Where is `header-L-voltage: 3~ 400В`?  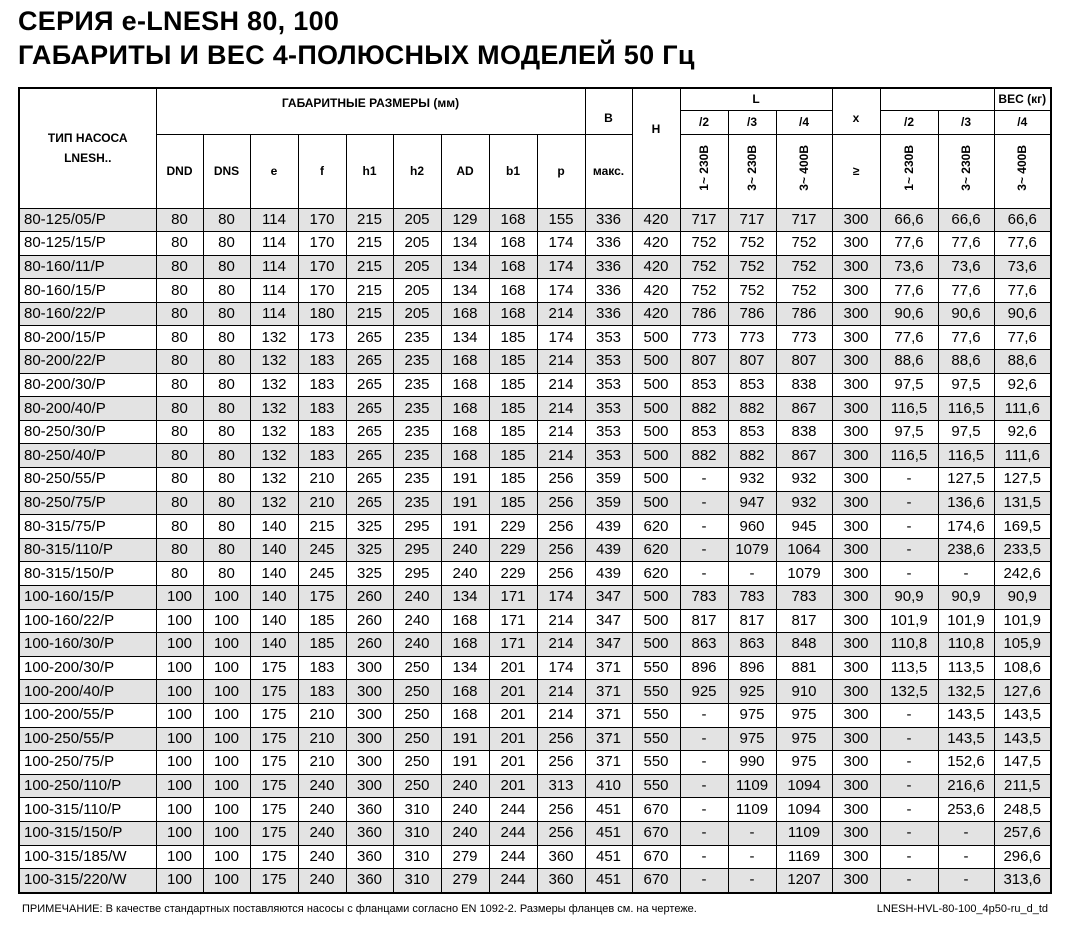
header-L-voltage: 3~ 400В is located at coordinates (804, 171).